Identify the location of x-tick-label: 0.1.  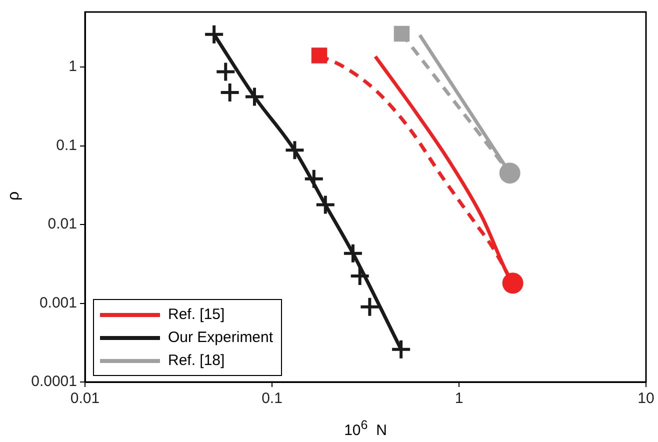
(272, 399).